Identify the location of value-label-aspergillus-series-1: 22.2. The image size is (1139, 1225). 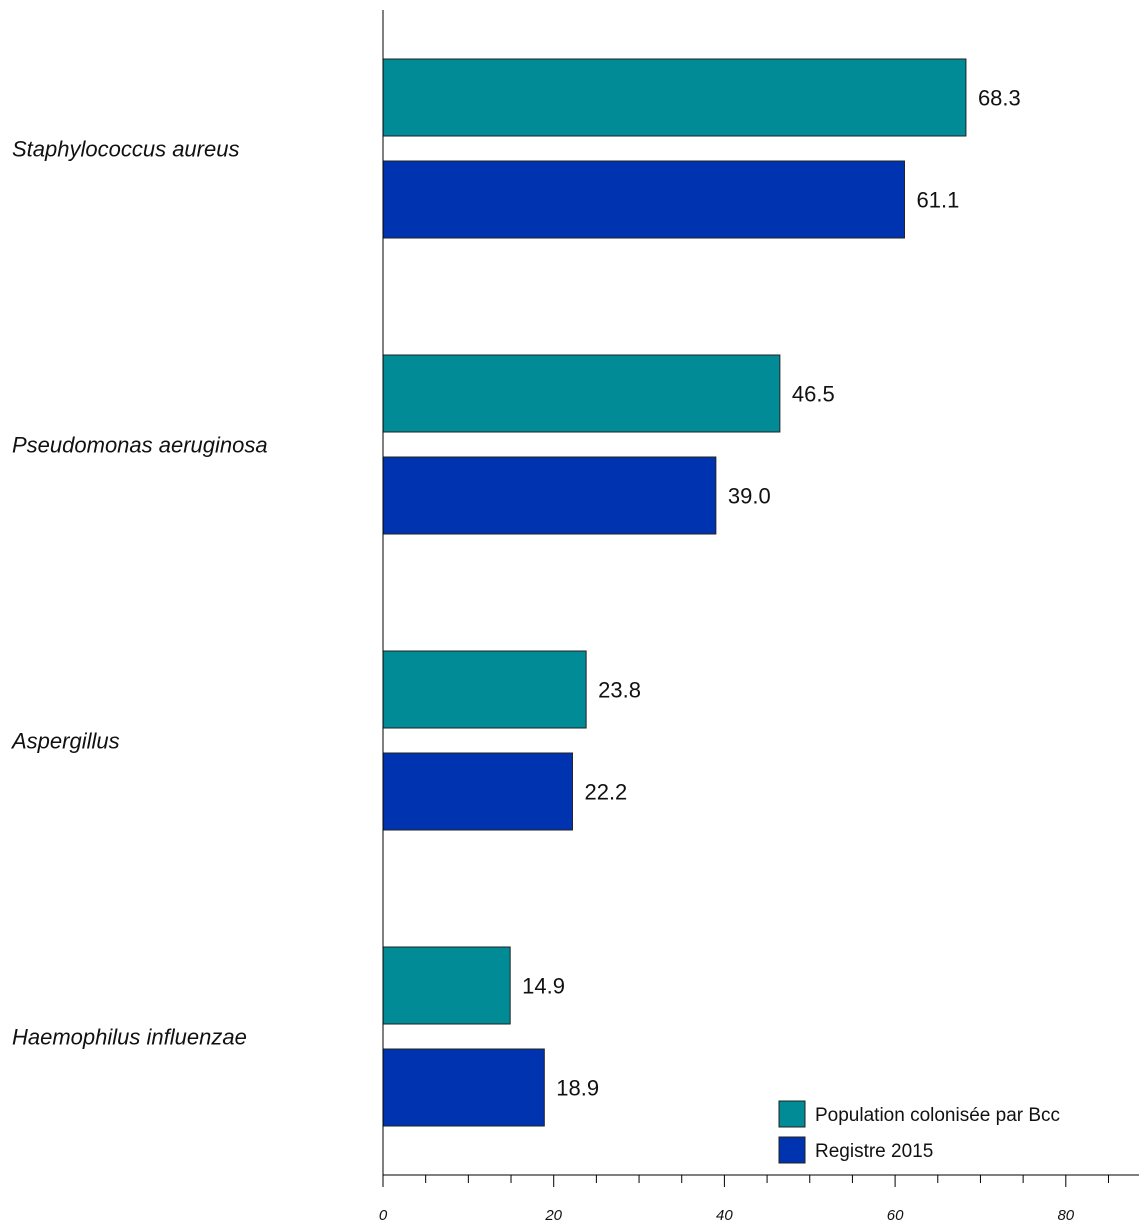
(605, 792).